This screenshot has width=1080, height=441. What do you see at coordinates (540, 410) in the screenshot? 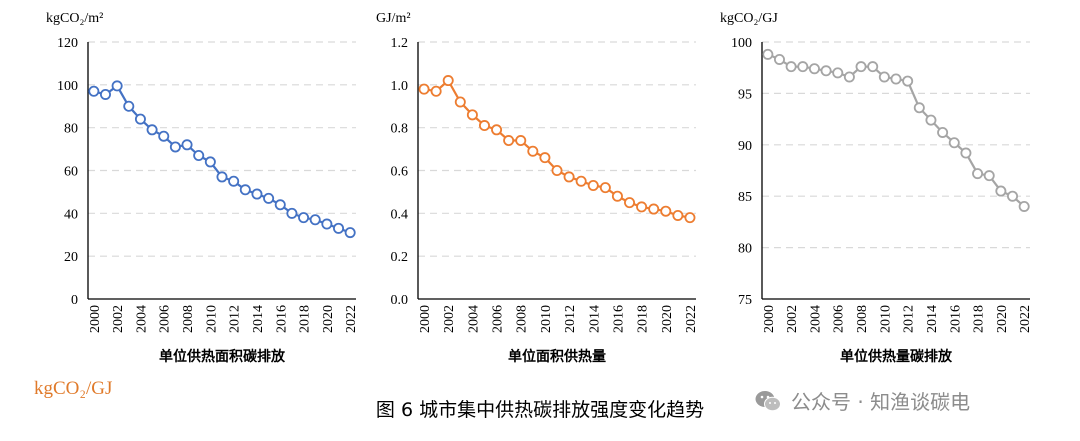
I see `figure-caption: 图 6 城市集中供热碳排放强度变化趋势` at bounding box center [540, 410].